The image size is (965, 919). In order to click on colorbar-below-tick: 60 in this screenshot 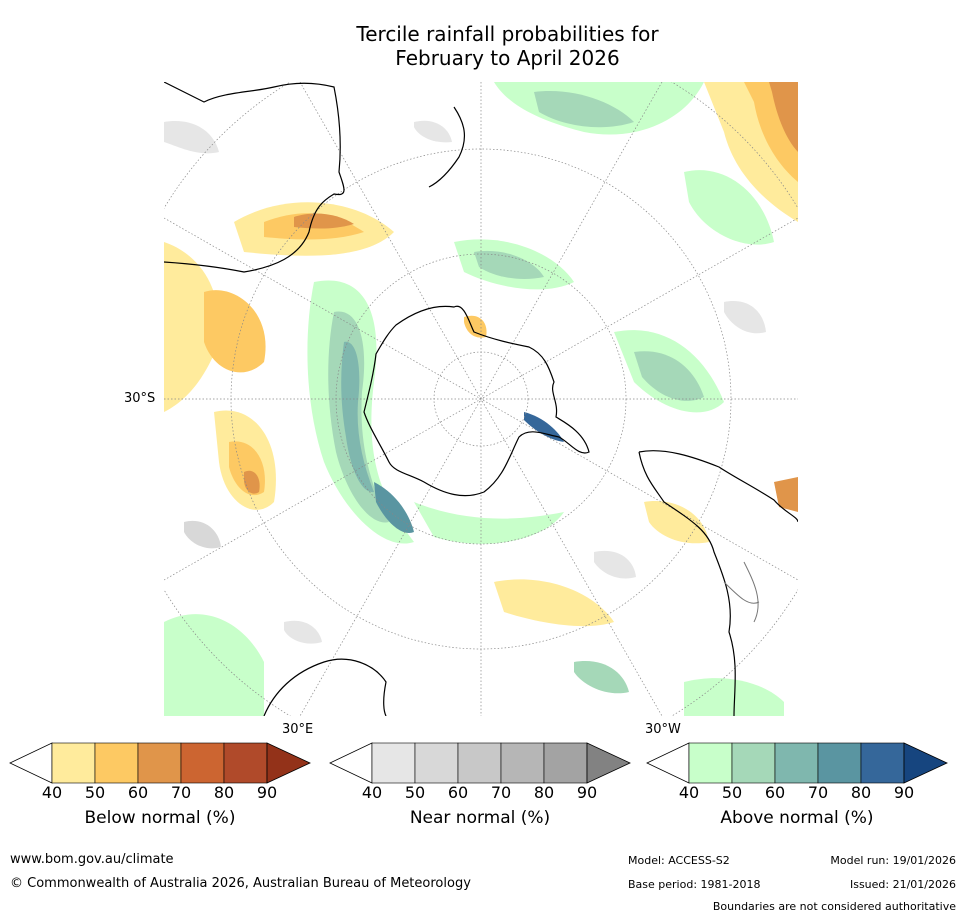, I will do `click(138, 792)`.